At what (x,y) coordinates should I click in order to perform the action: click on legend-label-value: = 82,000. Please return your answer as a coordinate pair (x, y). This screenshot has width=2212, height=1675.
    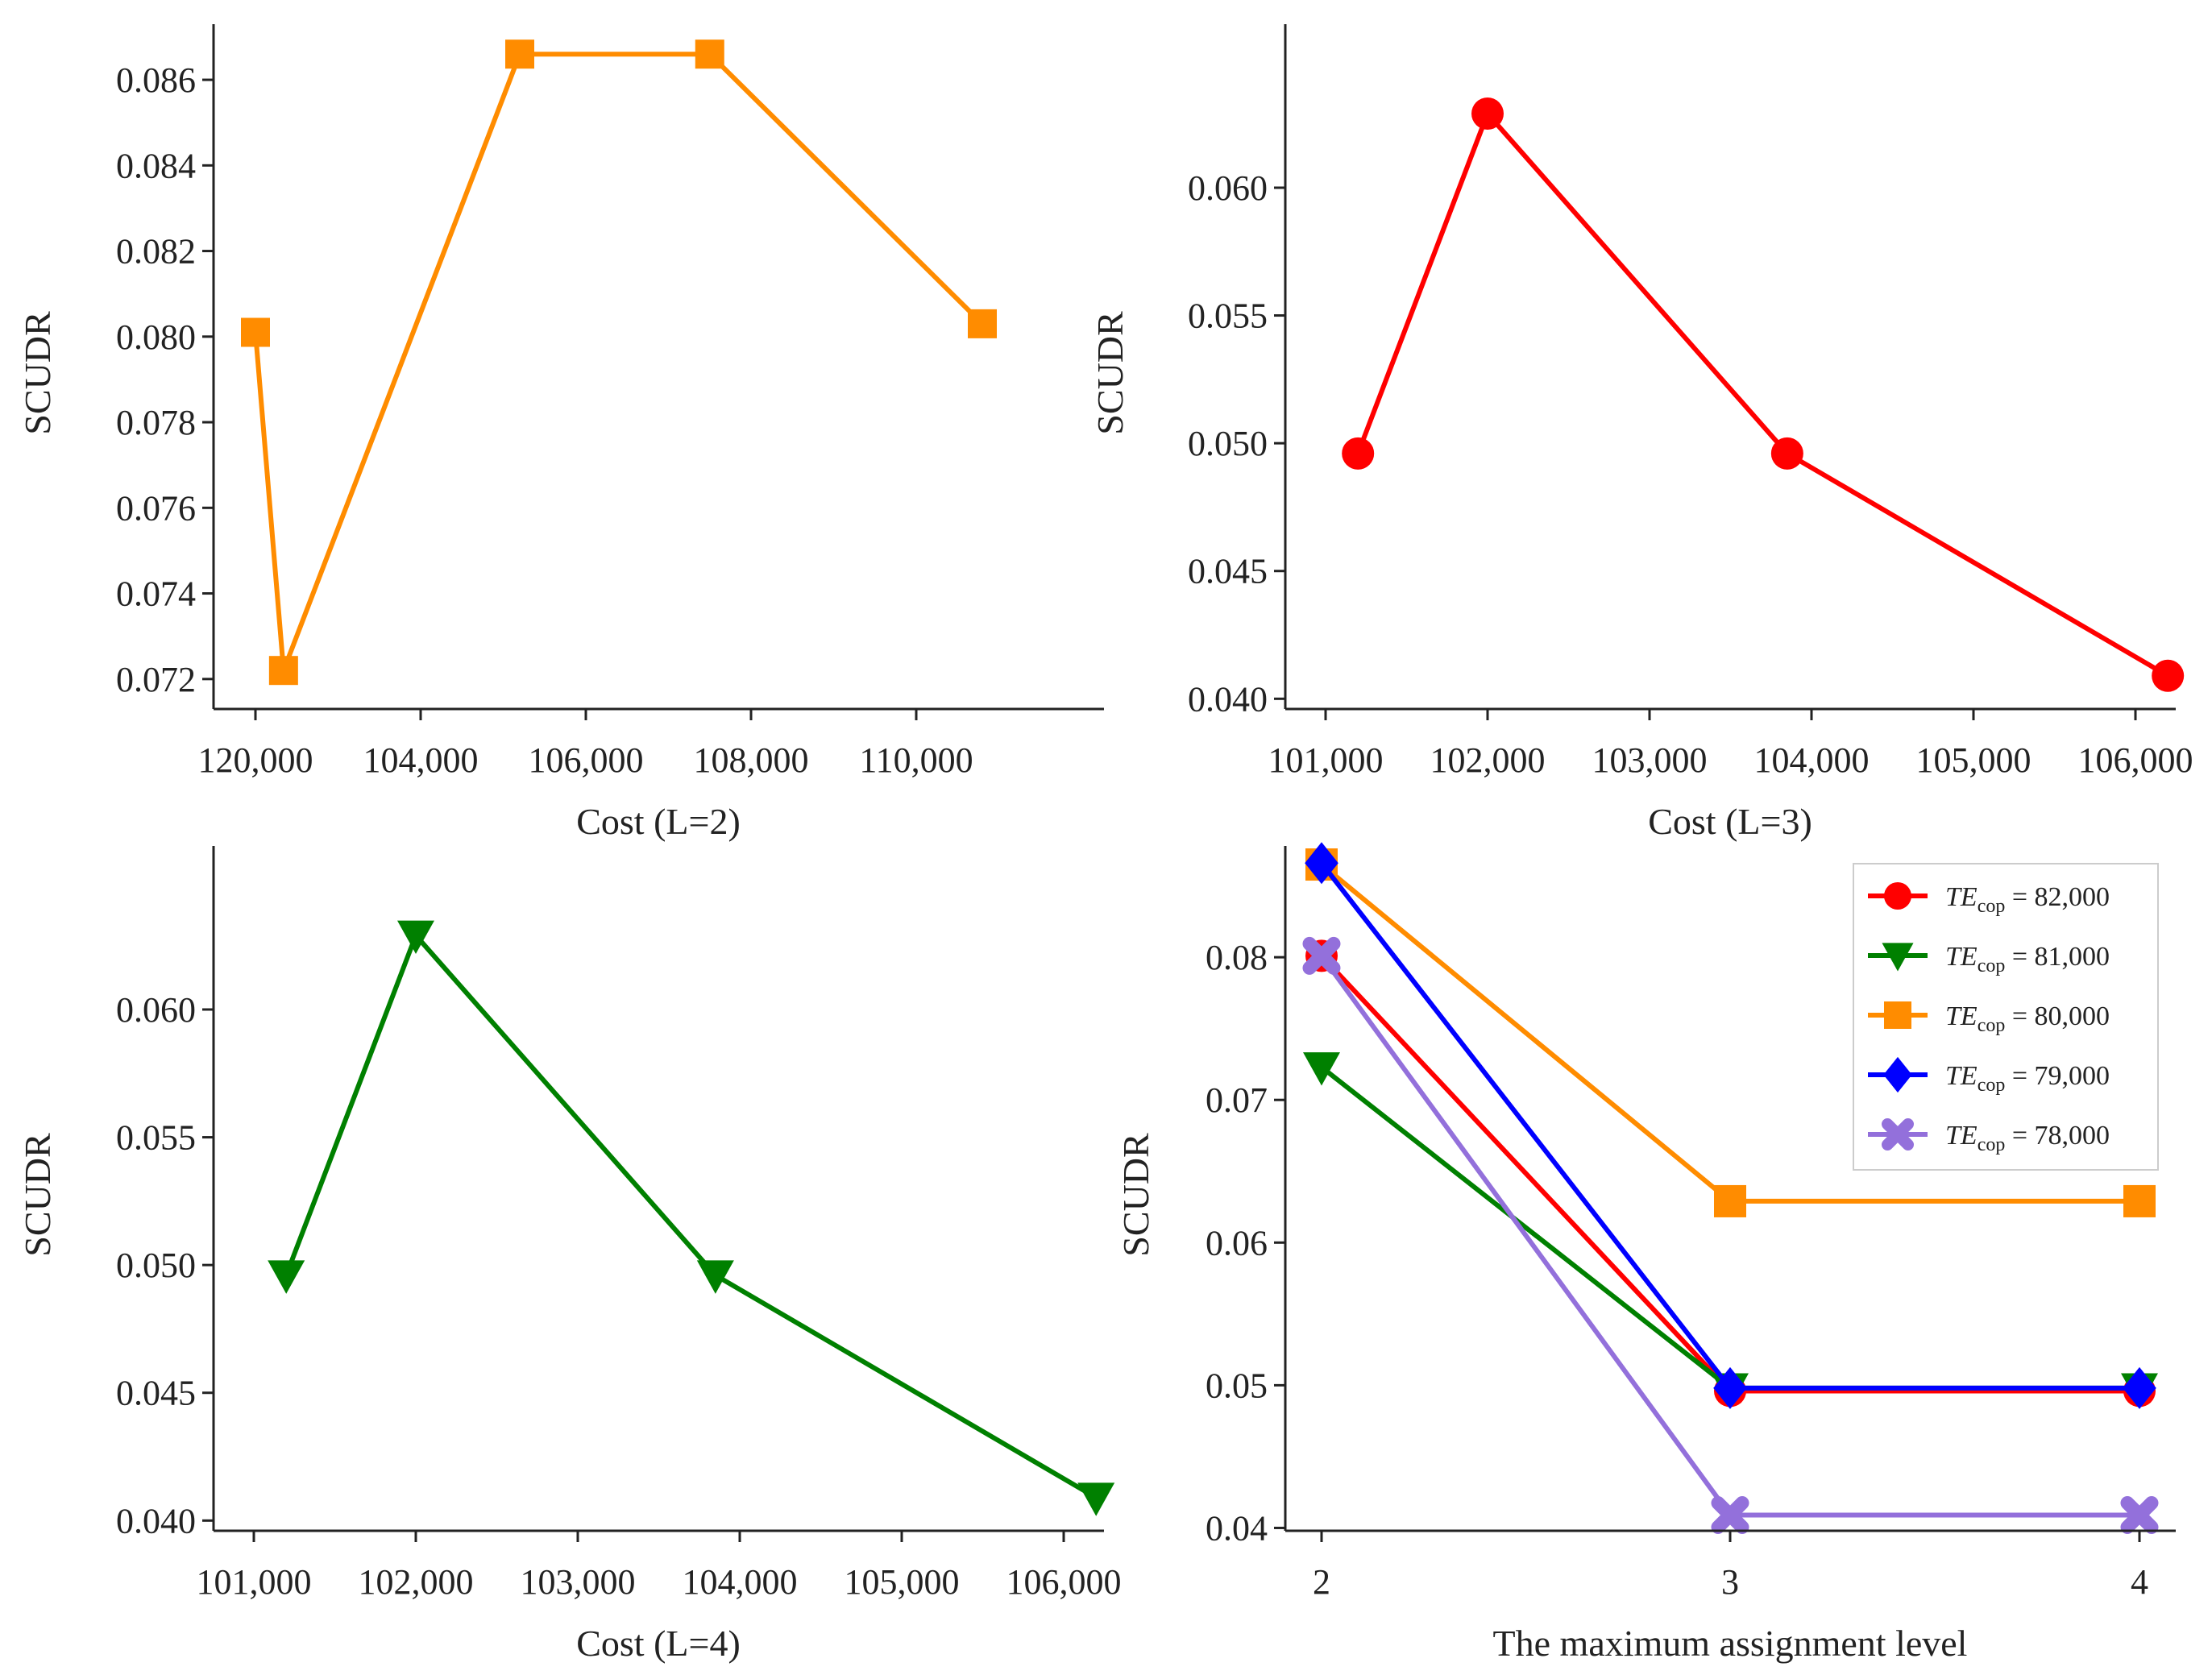
    Looking at the image, I should click on (2057, 897).